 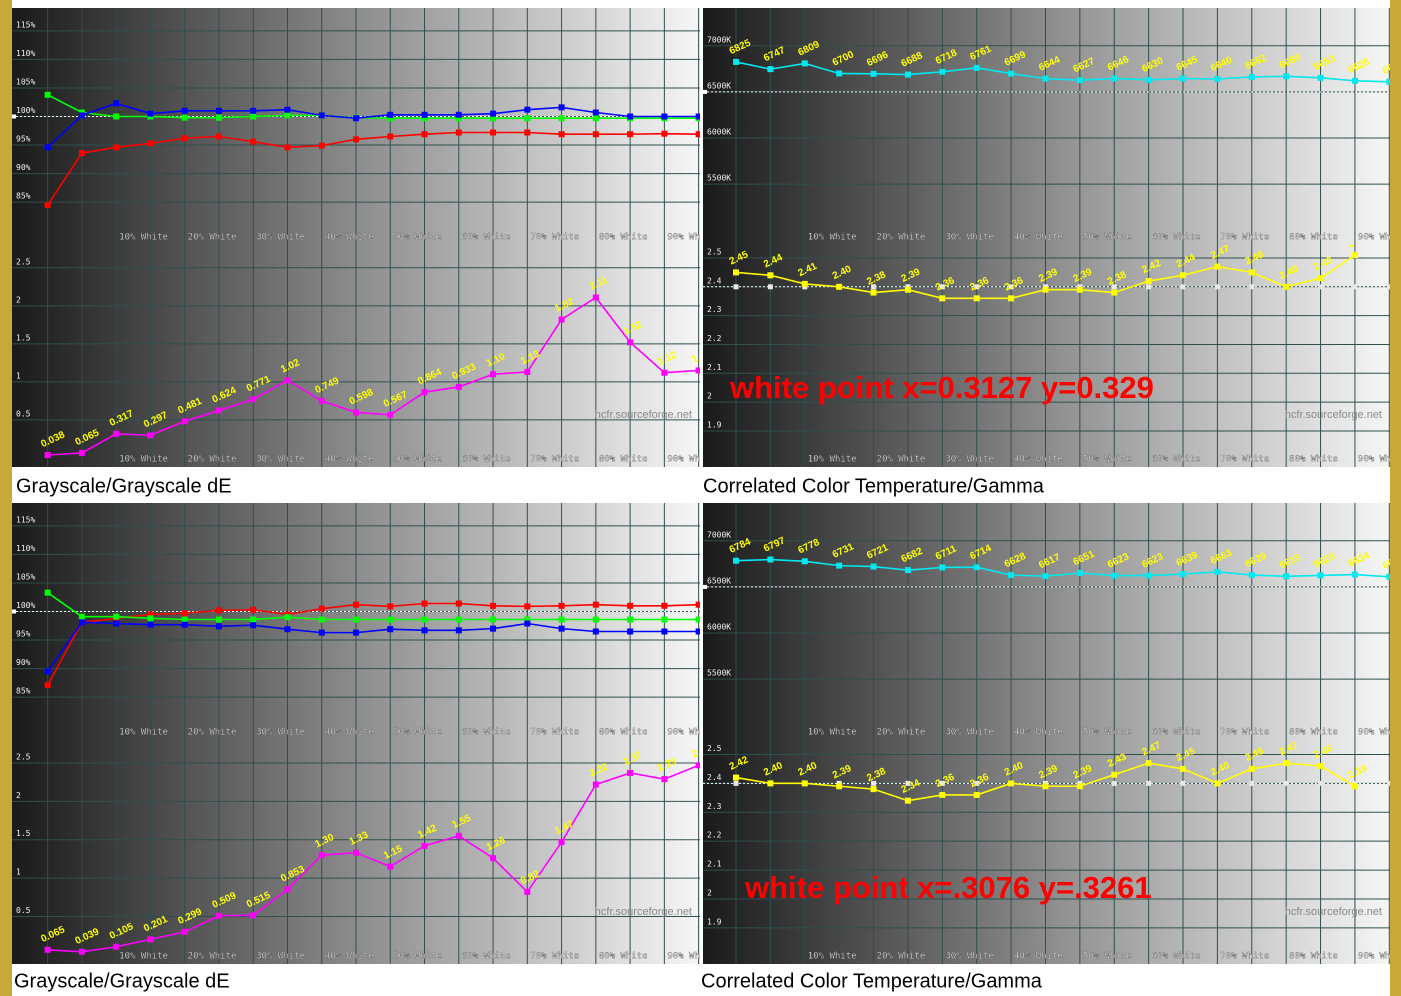 What do you see at coordinates (25, 576) in the screenshot?
I see `y-tick-label: 105%` at bounding box center [25, 576].